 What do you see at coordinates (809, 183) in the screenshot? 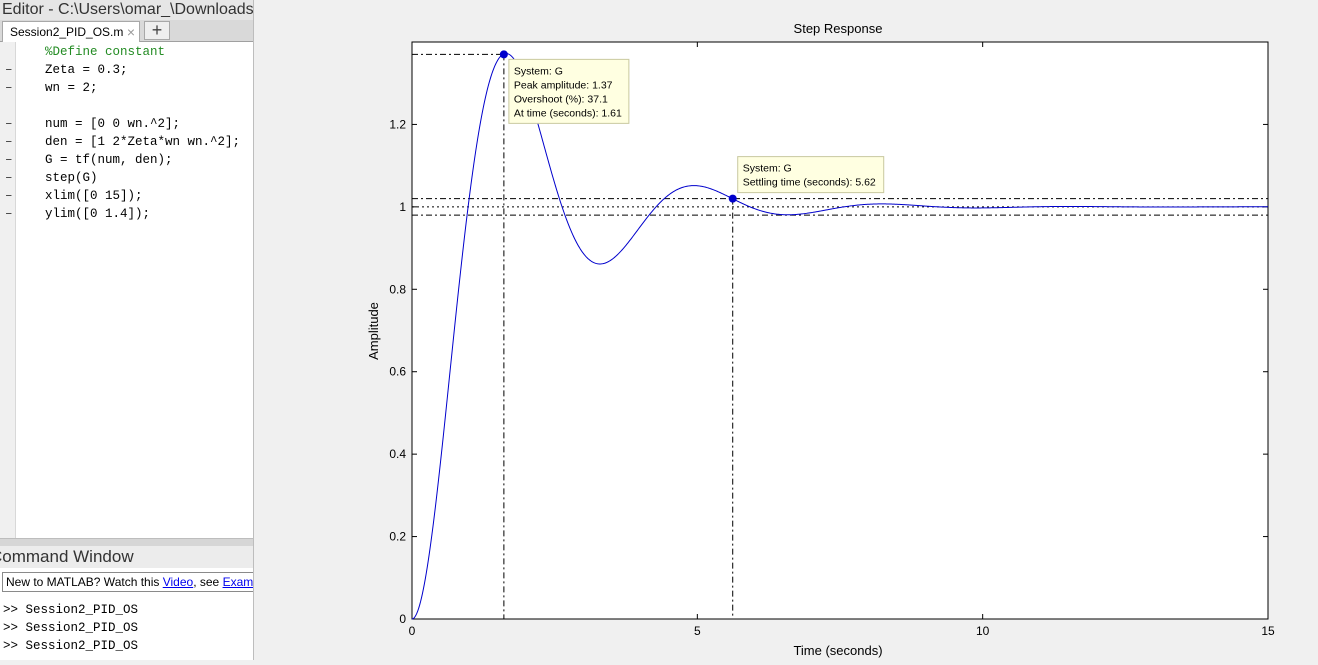
I see `datatip-text: Settling time (seconds): 5.62` at bounding box center [809, 183].